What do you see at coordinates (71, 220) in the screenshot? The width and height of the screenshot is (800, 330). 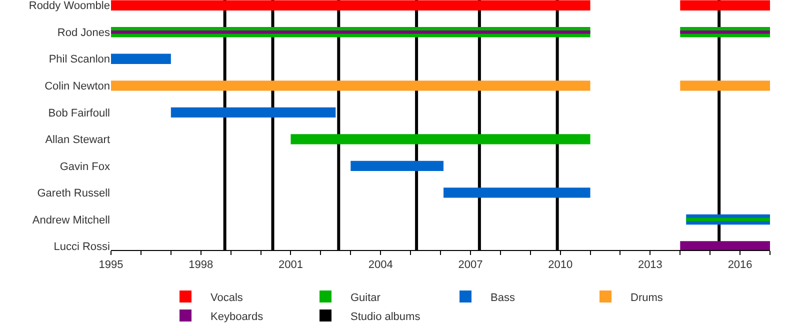 I see `y-tick-label: Andrew Mitchell` at bounding box center [71, 220].